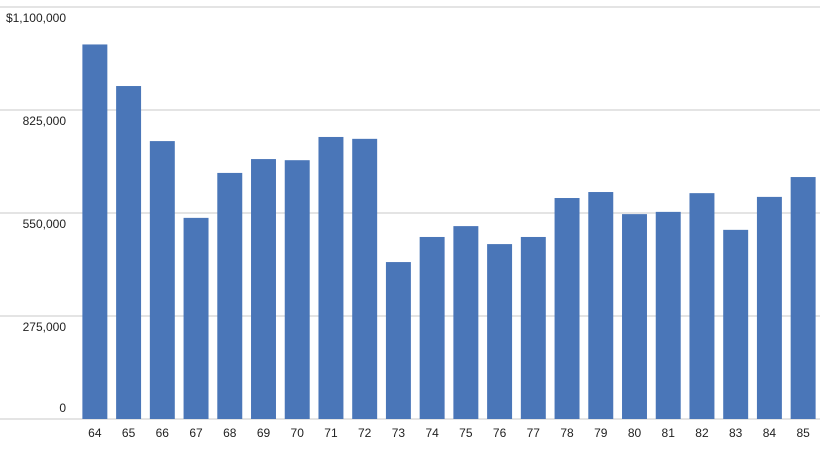 Image resolution: width=834 pixels, height=450 pixels. I want to click on x-tick-label: 85, so click(803, 433).